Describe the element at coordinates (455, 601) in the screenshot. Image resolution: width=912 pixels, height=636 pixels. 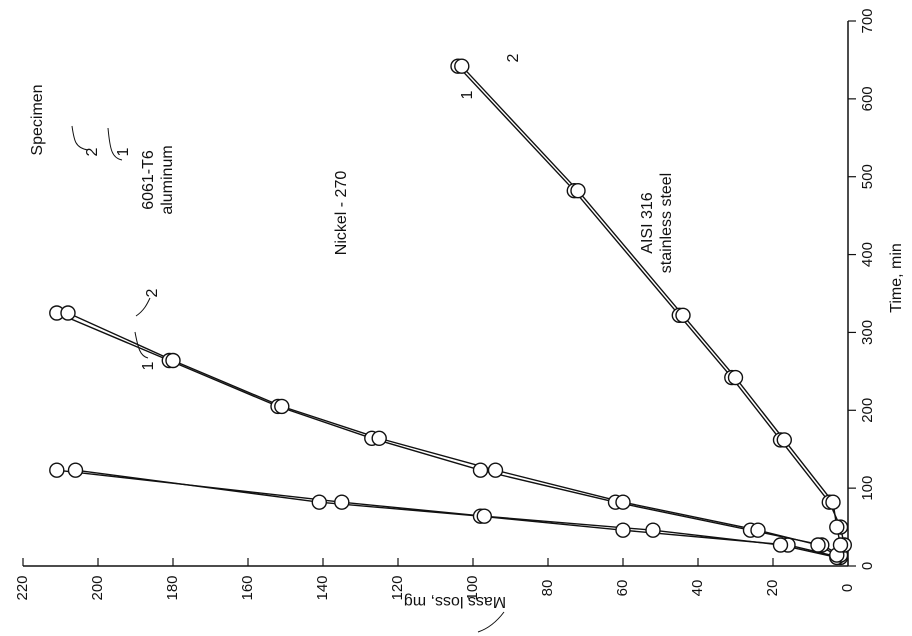
I see `x-axis-title: Mass loss, mg` at that location.